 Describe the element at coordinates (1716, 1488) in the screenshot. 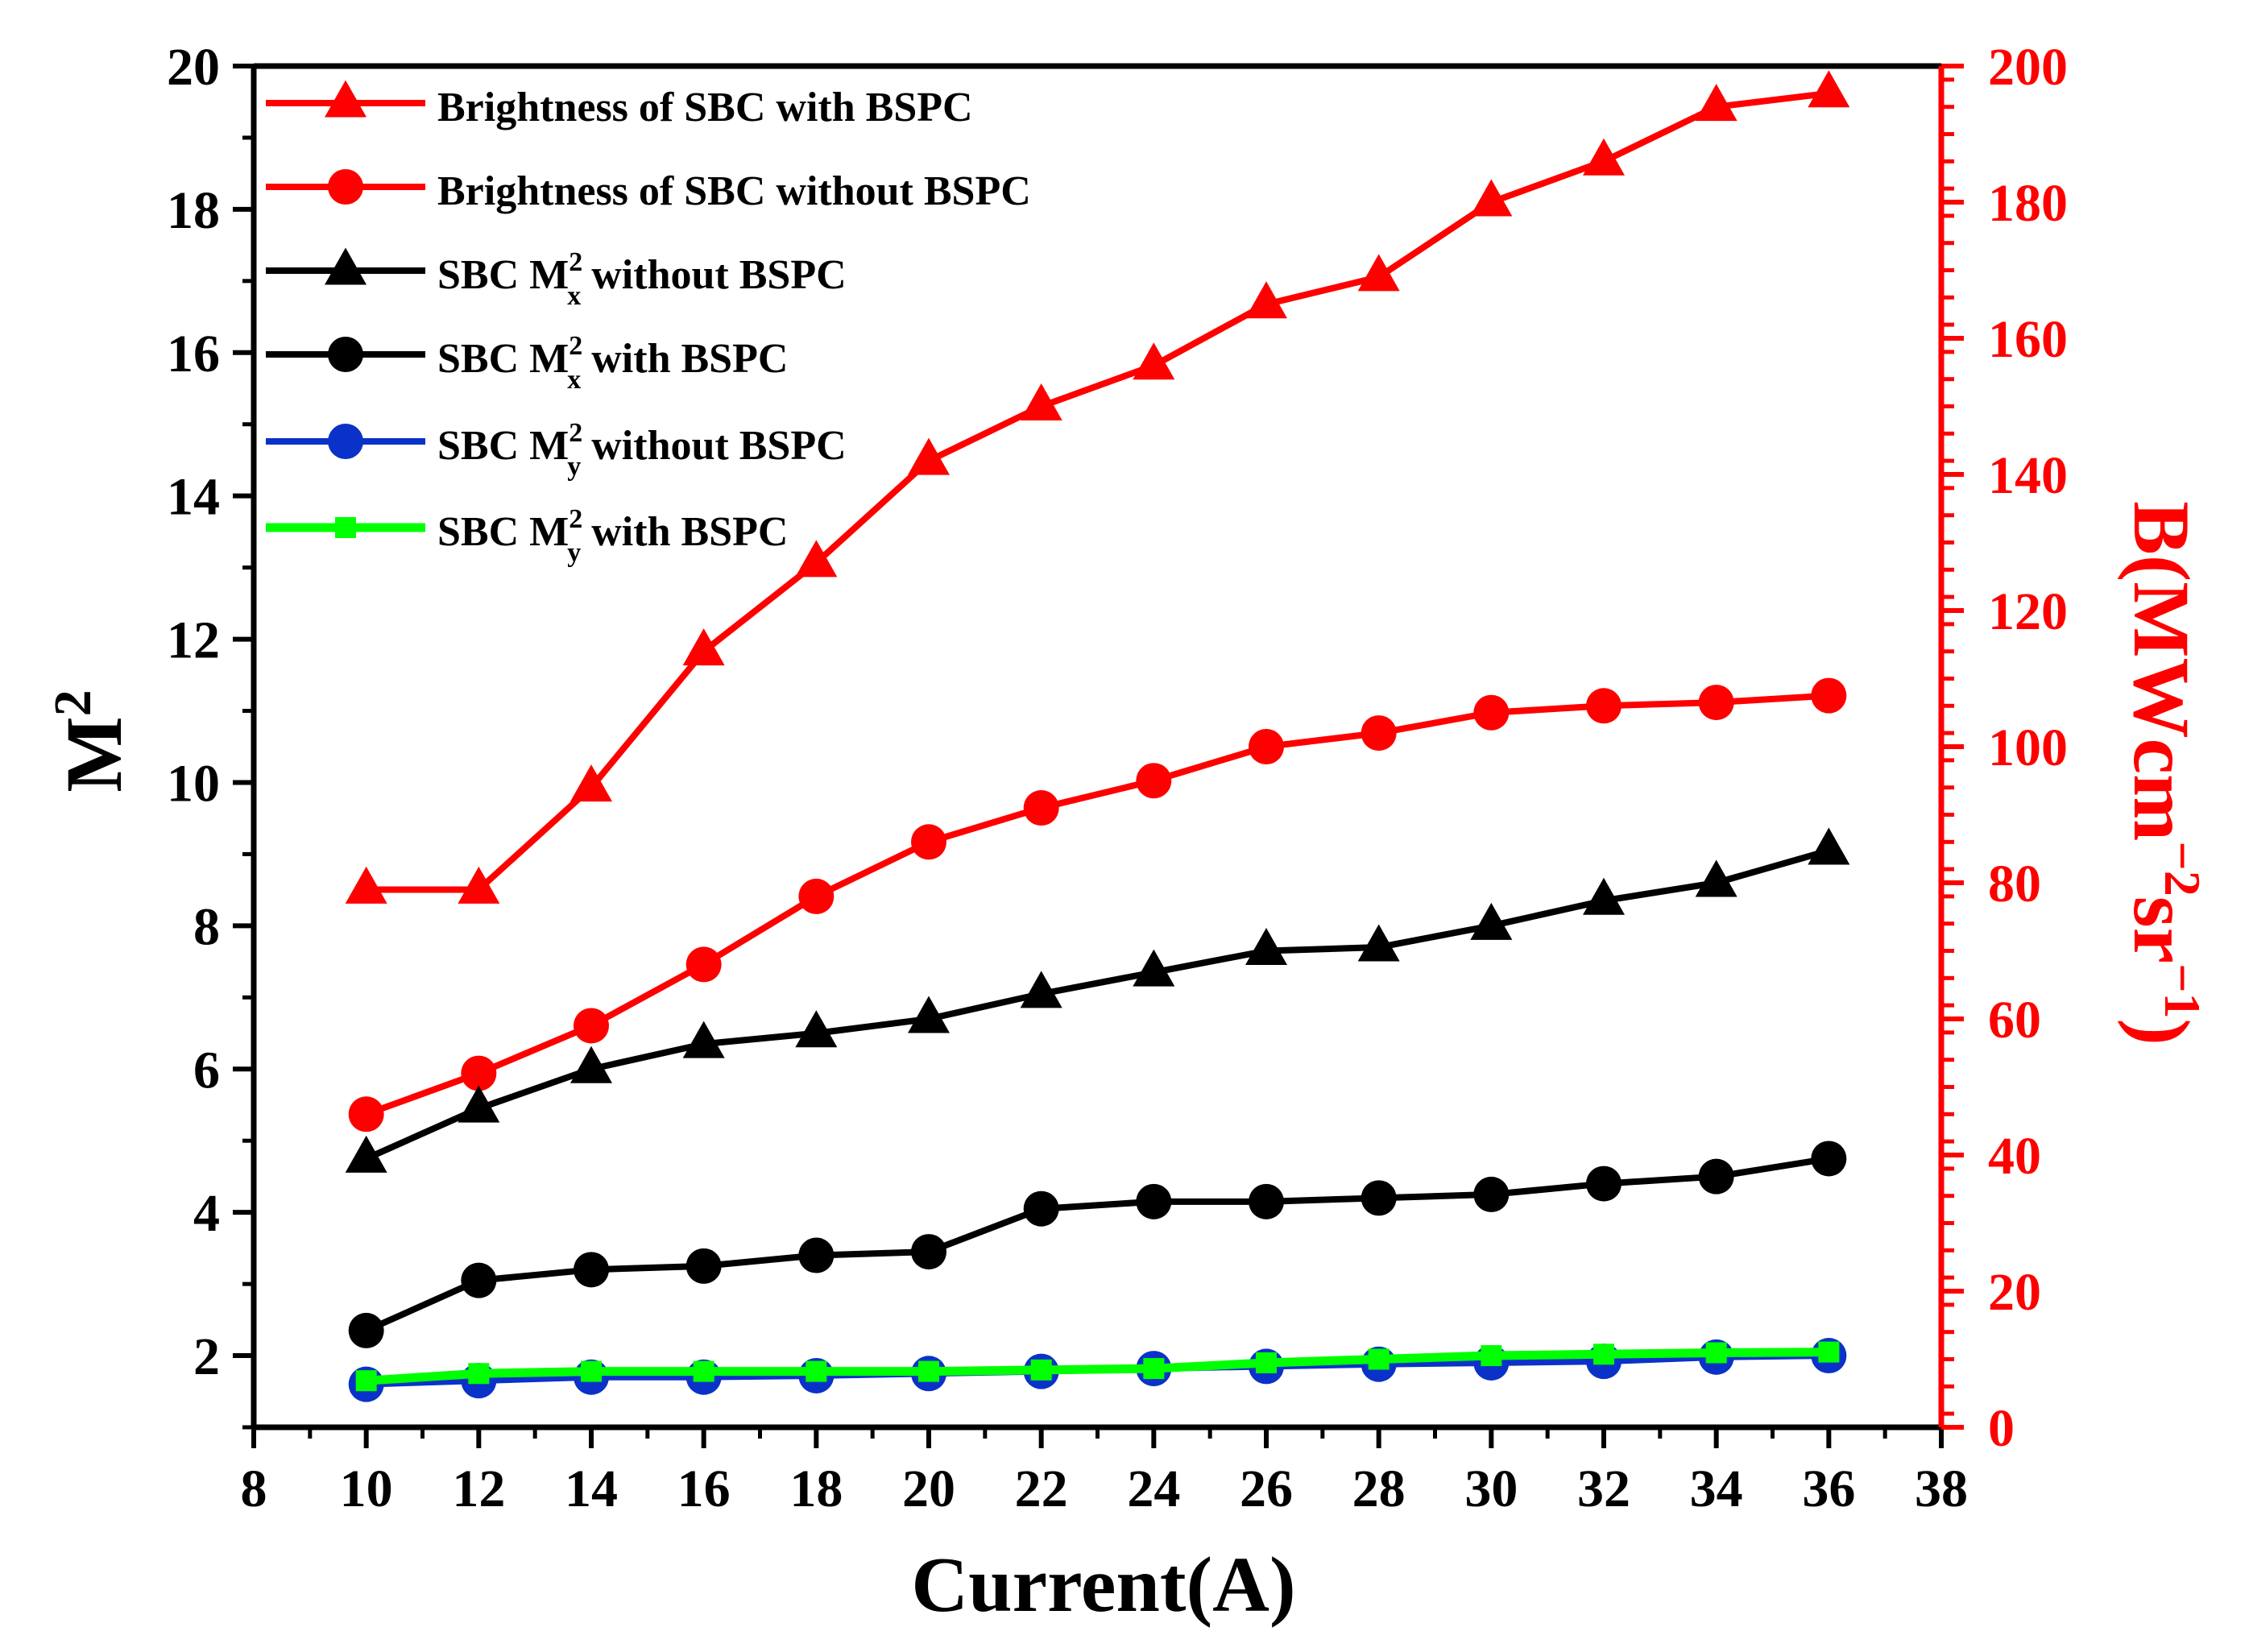

I see `x-tick-label: 34` at that location.